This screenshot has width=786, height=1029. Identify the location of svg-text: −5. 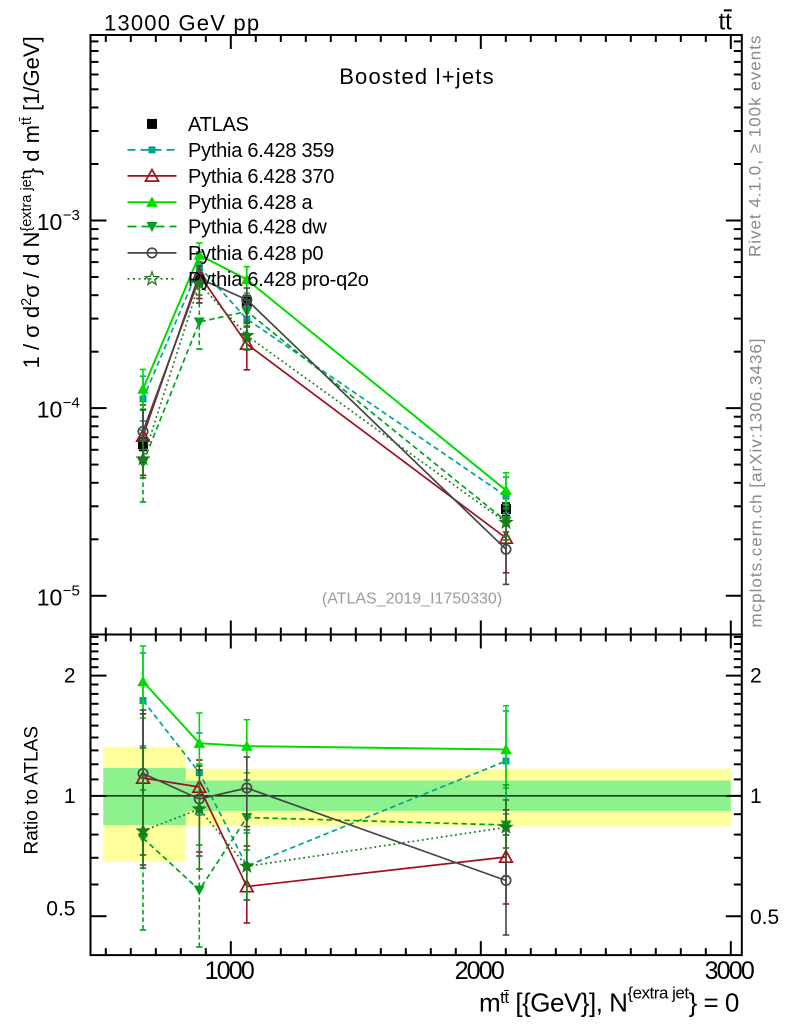
(71, 590).